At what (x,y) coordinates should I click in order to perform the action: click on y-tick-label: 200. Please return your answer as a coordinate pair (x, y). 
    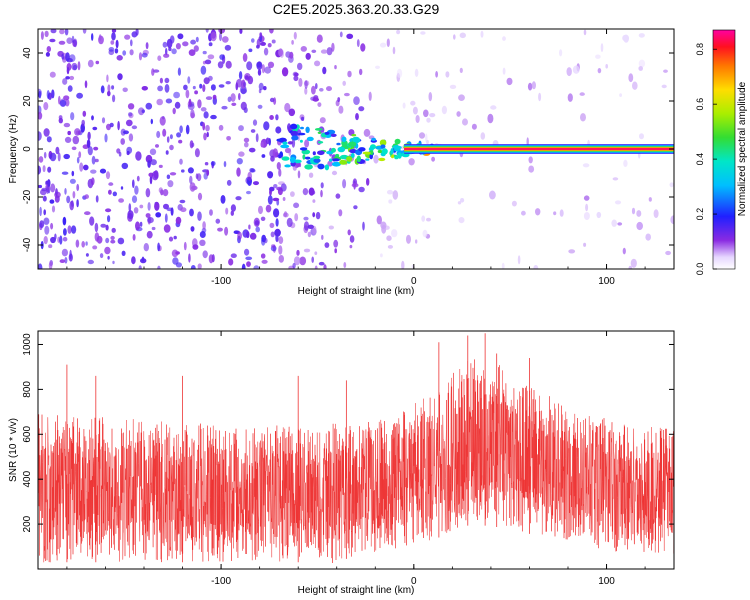
    Looking at the image, I should click on (27, 523).